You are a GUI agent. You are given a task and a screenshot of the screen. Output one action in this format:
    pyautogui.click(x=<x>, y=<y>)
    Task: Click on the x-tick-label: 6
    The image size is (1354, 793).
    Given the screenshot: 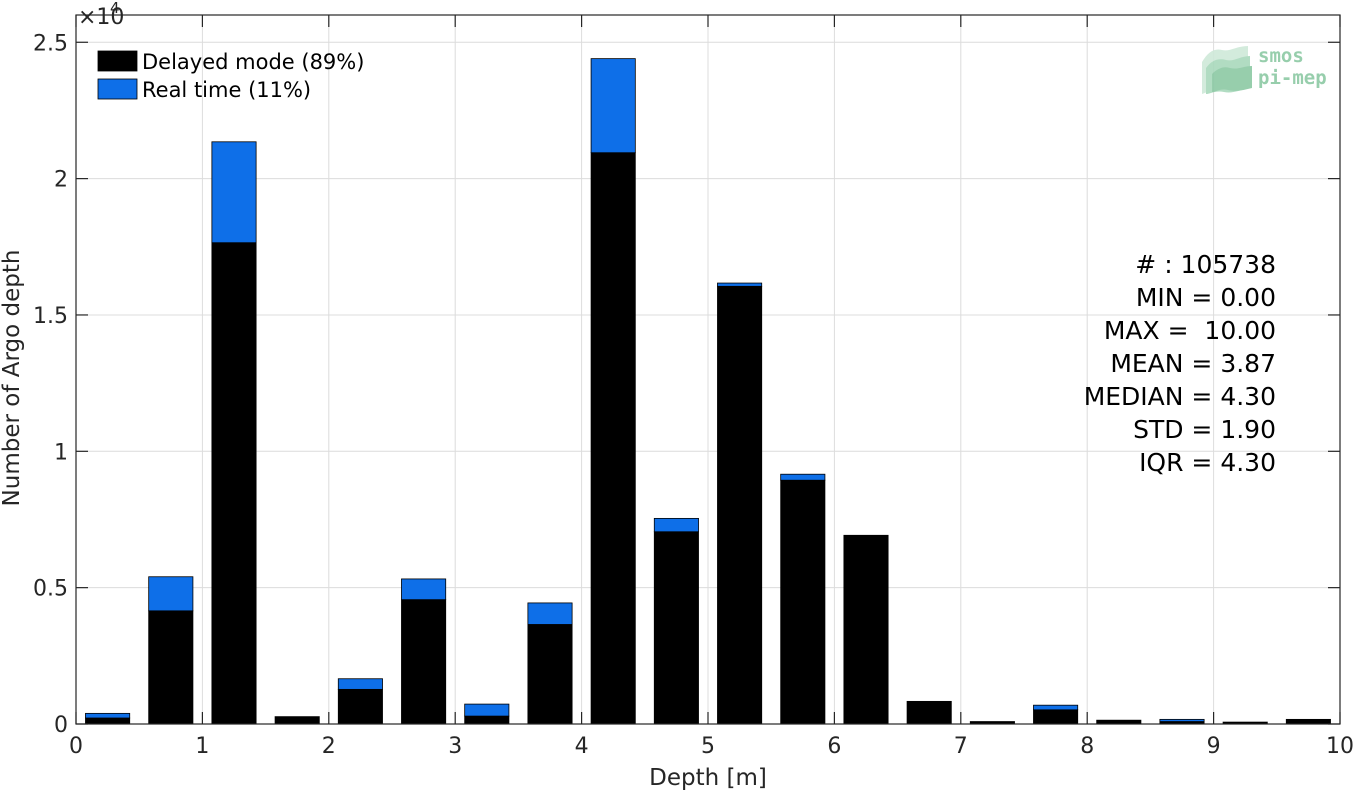 What is the action you would take?
    pyautogui.click(x=834, y=746)
    